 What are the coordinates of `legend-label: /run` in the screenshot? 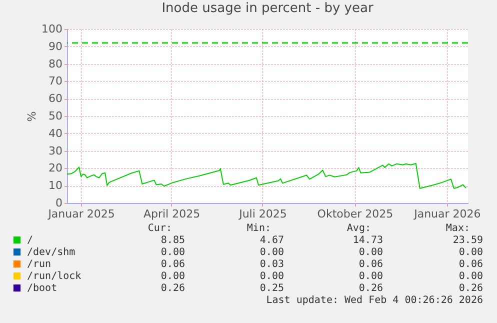 It's located at (39, 264).